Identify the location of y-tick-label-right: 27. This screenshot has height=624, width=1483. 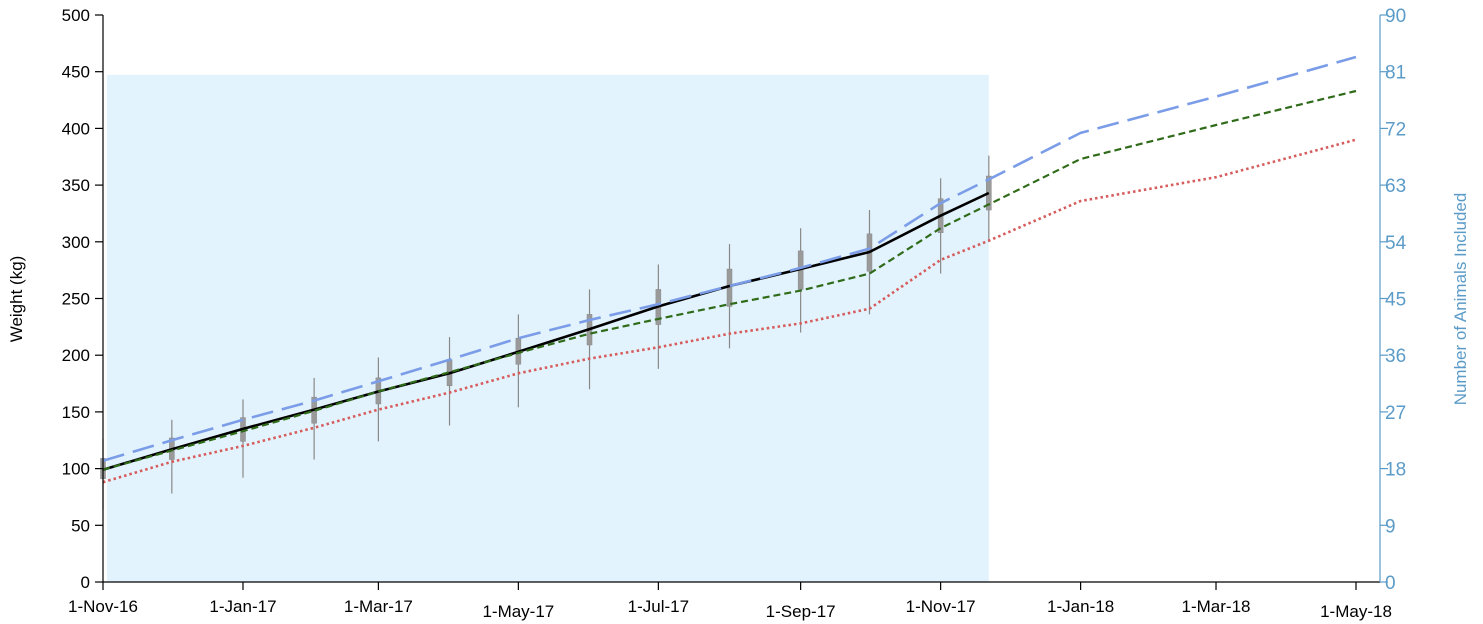
(1395, 413).